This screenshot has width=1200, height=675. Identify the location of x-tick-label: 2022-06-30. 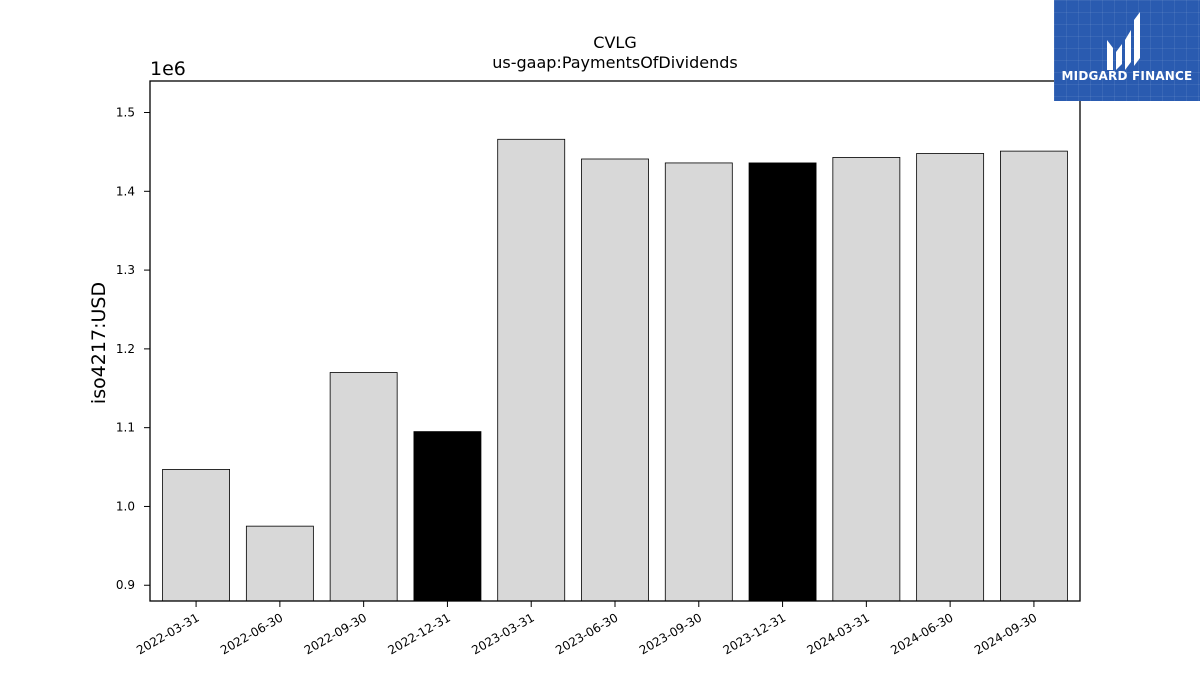
(251, 633).